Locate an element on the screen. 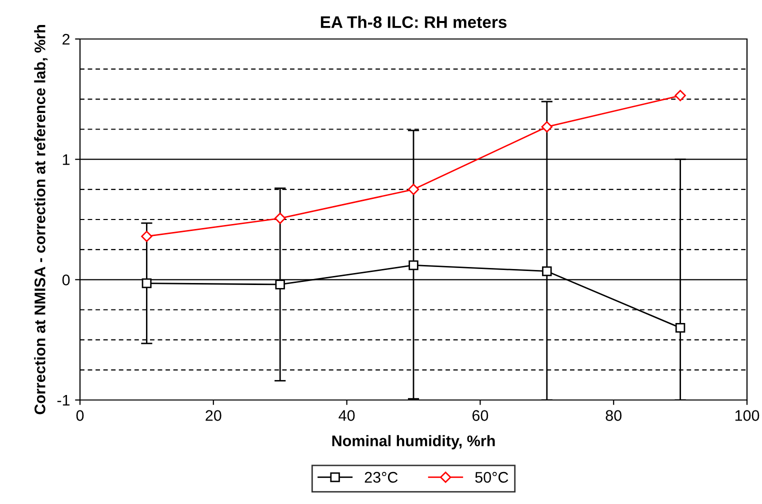  x-tick-label: 100 is located at coordinates (747, 415).